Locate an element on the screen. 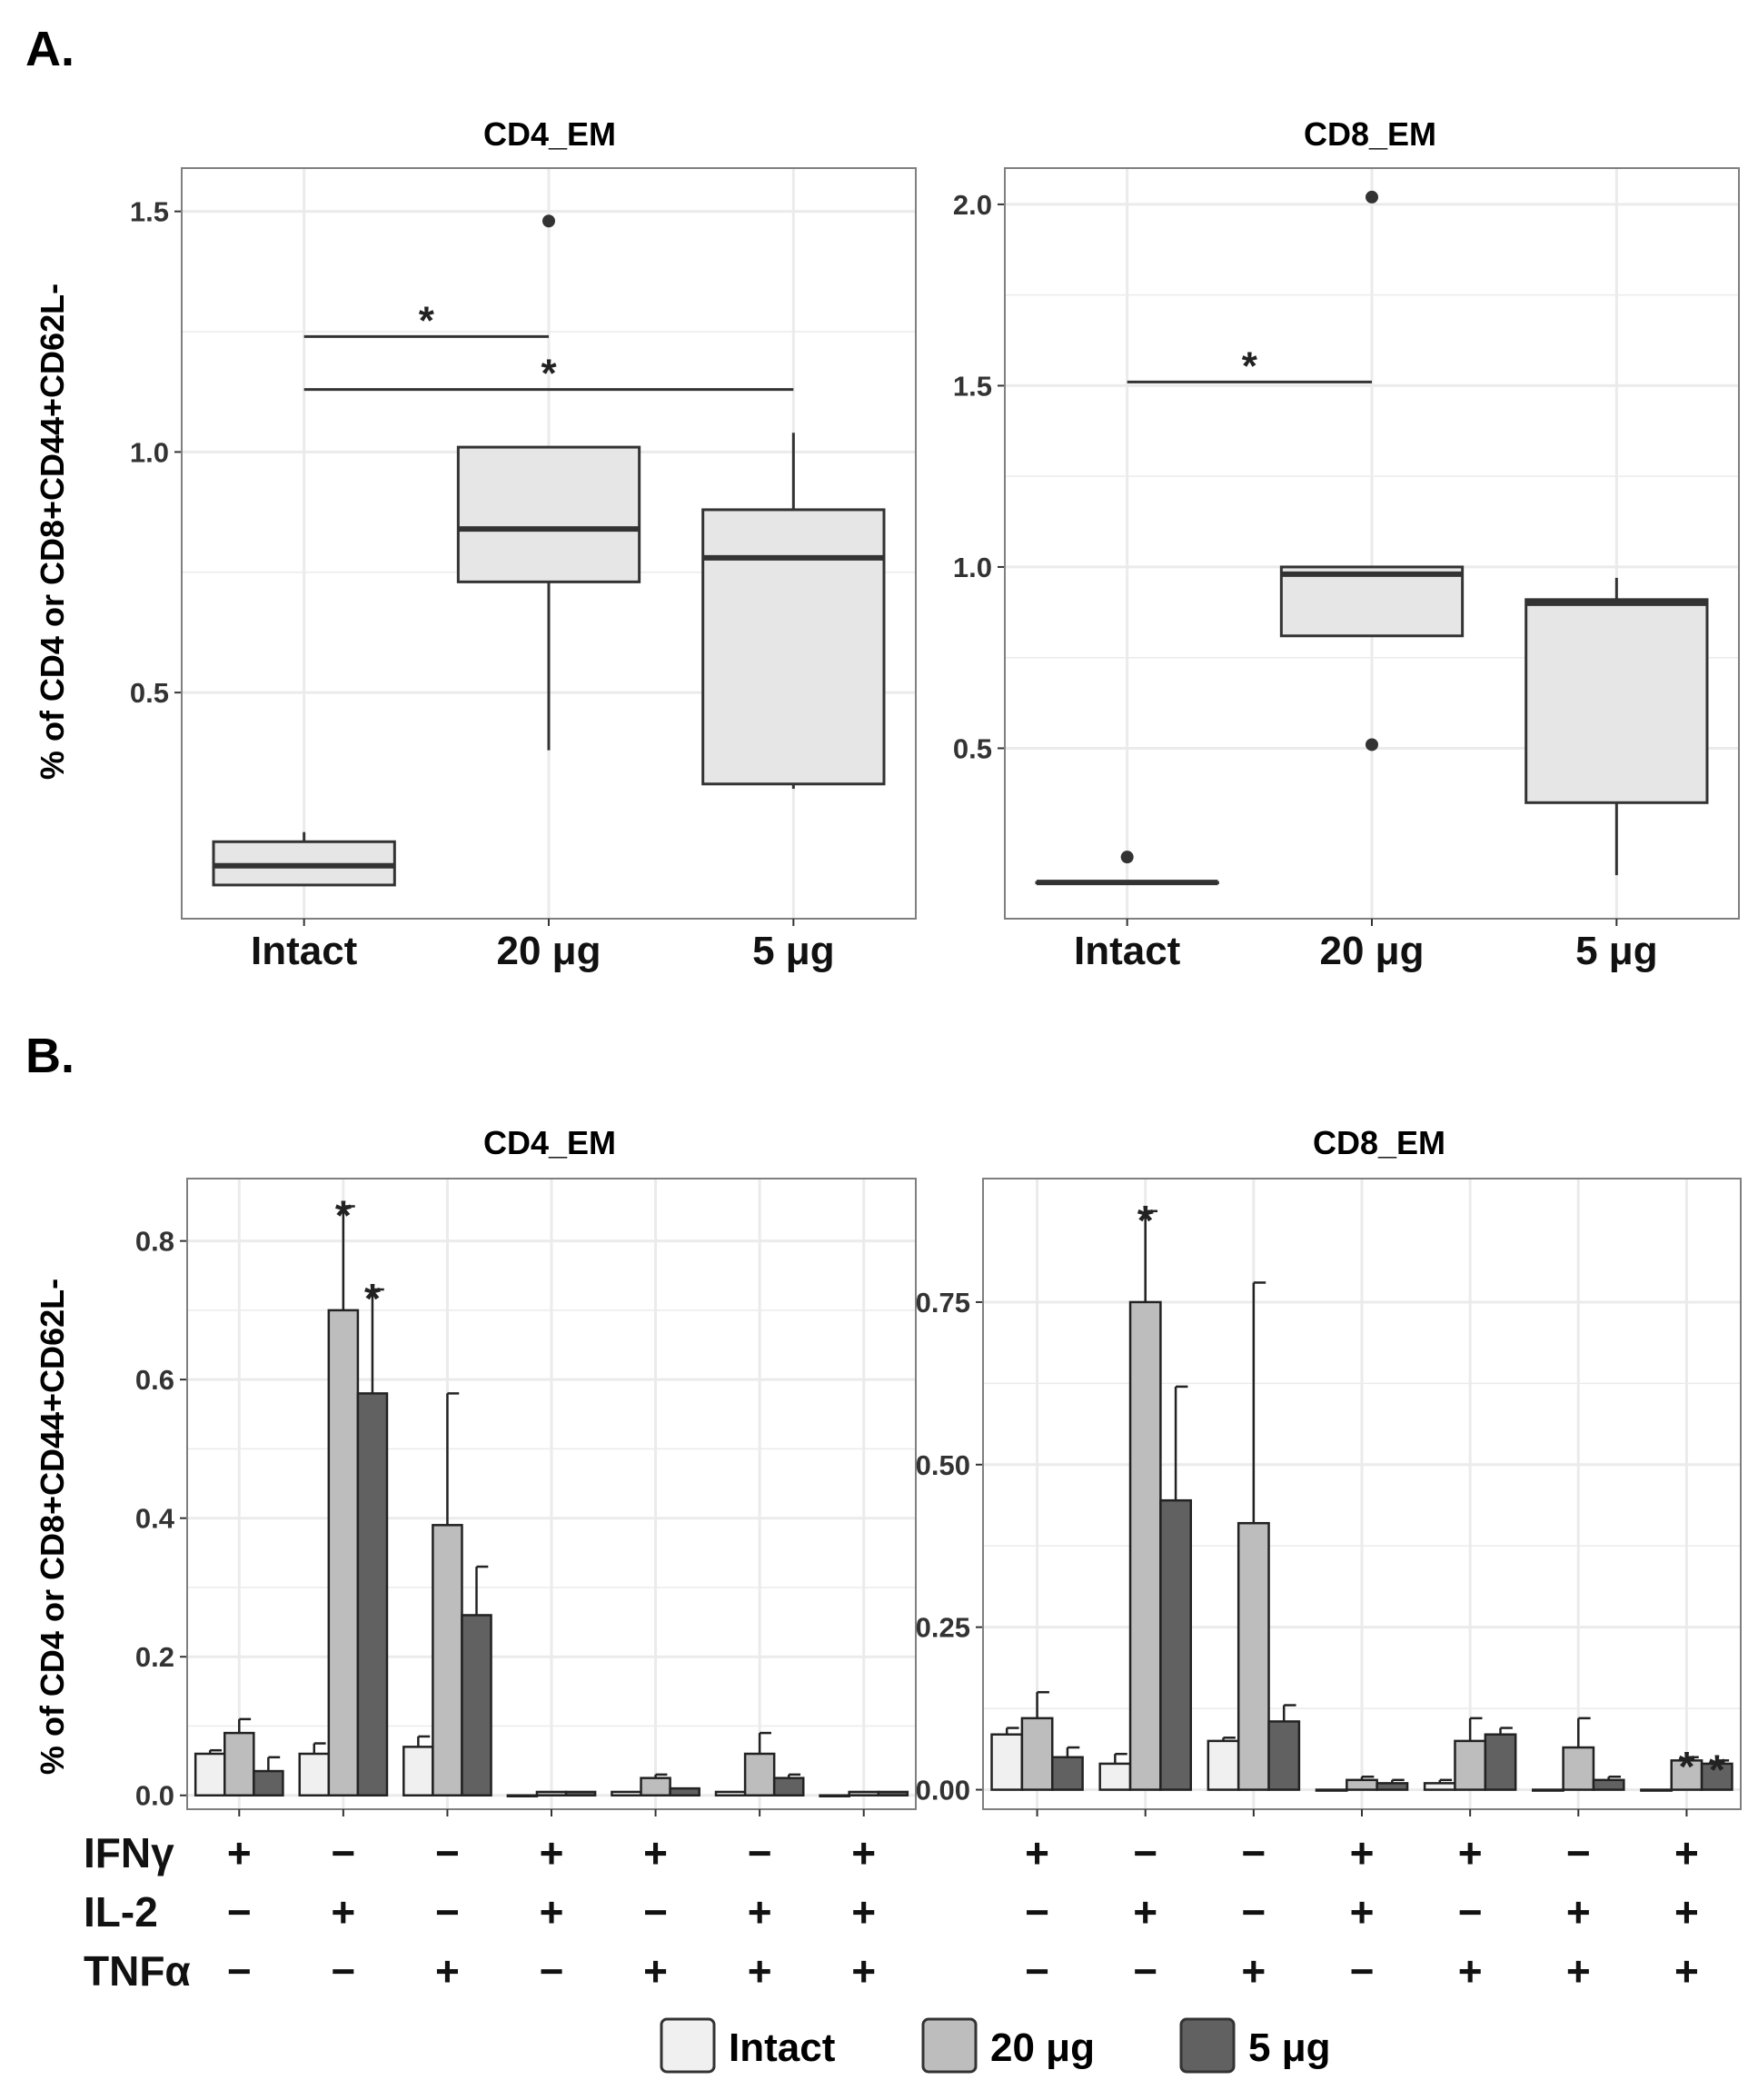 The width and height of the screenshot is (1758, 2100). combo-cd4-il-2-group-1: − is located at coordinates (239, 1912).